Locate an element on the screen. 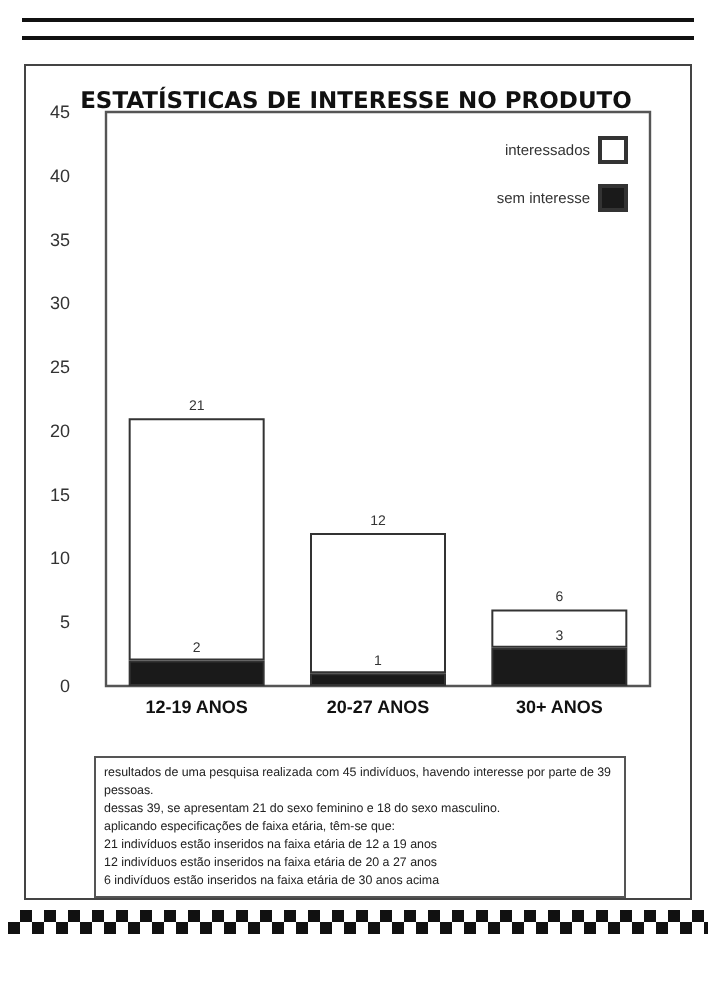 The image size is (716, 1000). y-tick-label: 10 is located at coordinates (59, 558).